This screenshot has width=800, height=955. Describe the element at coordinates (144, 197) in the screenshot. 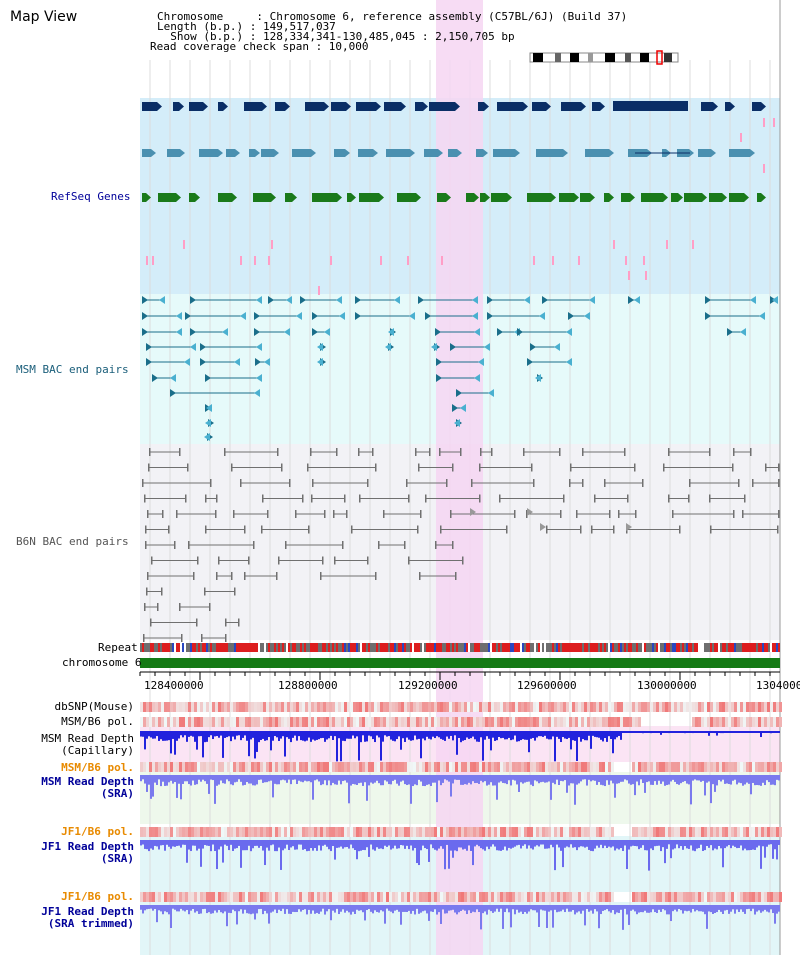

I see `gene-feature` at that location.